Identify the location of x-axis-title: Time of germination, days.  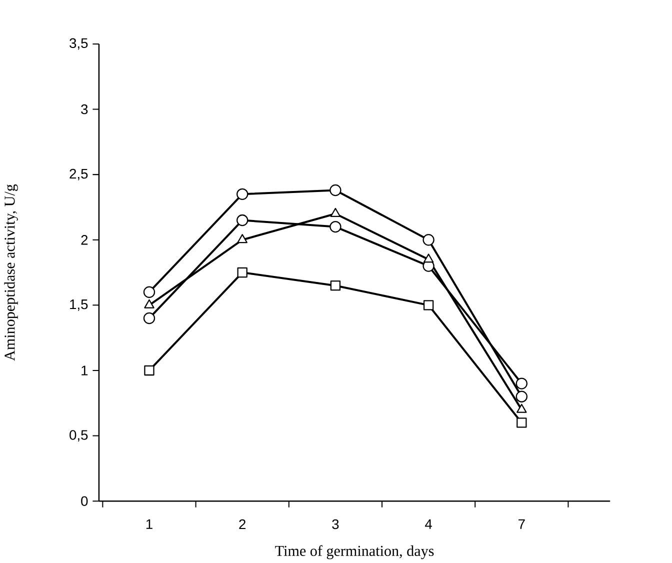
(354, 552).